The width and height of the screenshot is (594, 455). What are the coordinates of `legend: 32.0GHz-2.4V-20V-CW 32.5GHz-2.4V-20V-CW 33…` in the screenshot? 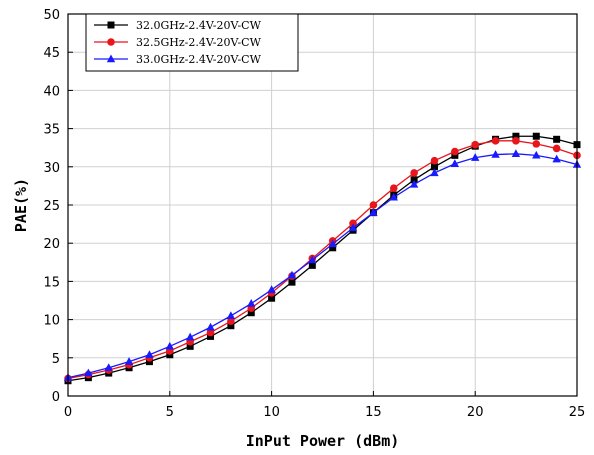 It's located at (192, 42).